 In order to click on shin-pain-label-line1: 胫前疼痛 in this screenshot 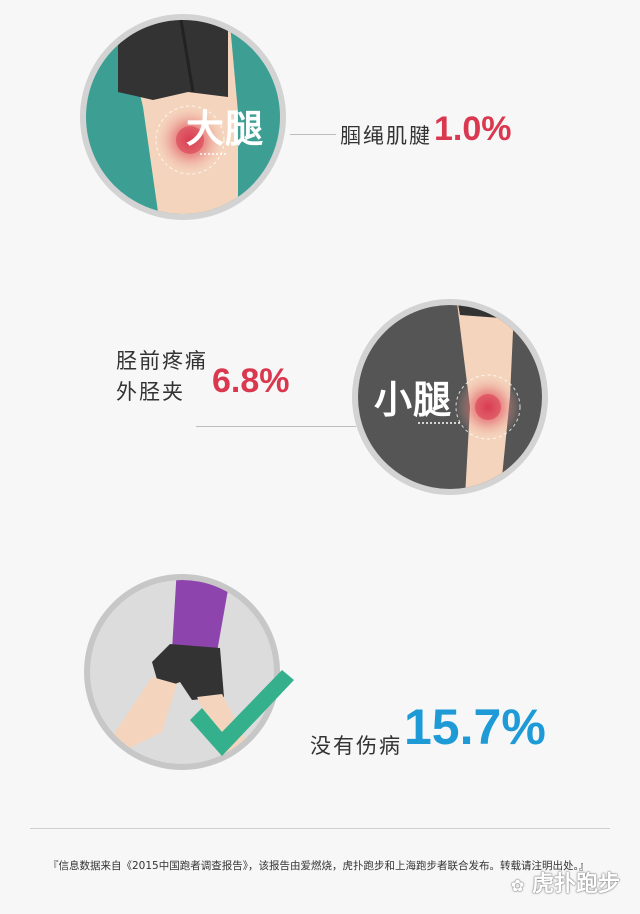, I will do `click(162, 361)`.